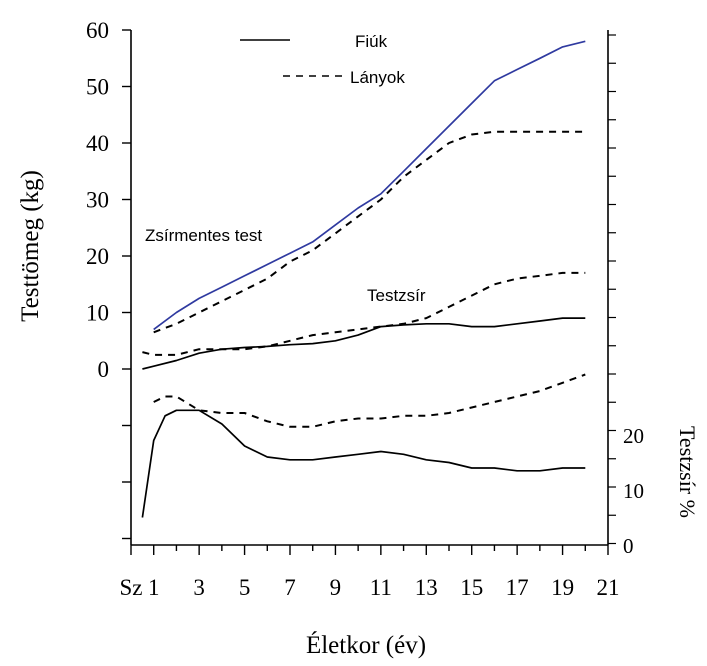 Image resolution: width=707 pixels, height=666 pixels. I want to click on x-tick-label: 21, so click(608, 587).